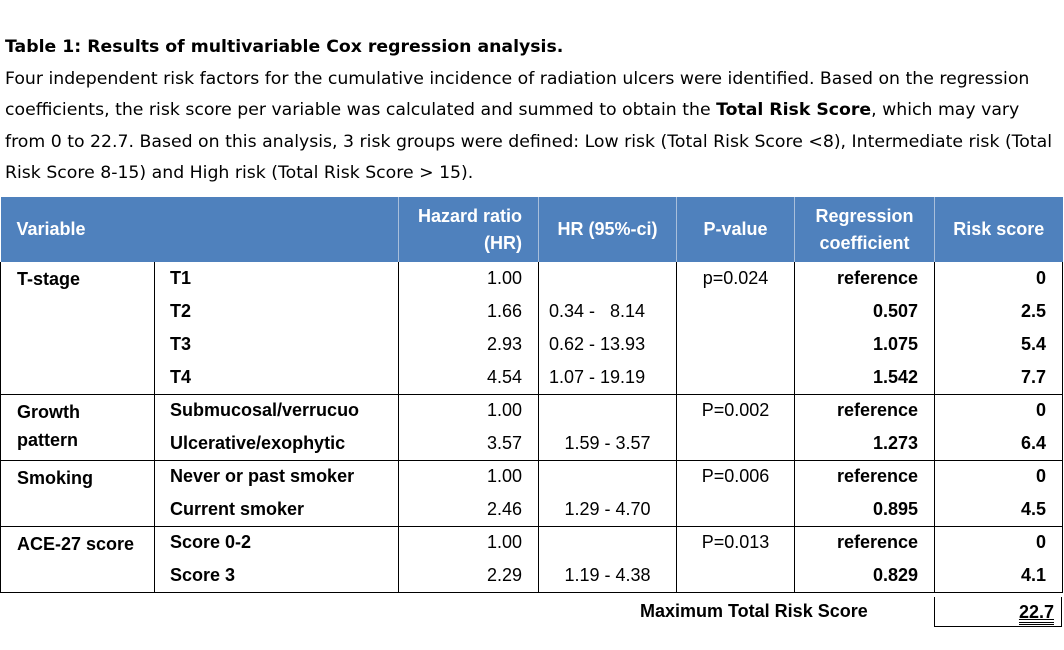  Describe the element at coordinates (468, 510) in the screenshot. I see `hazard-ratio-cell: 2.46` at that location.